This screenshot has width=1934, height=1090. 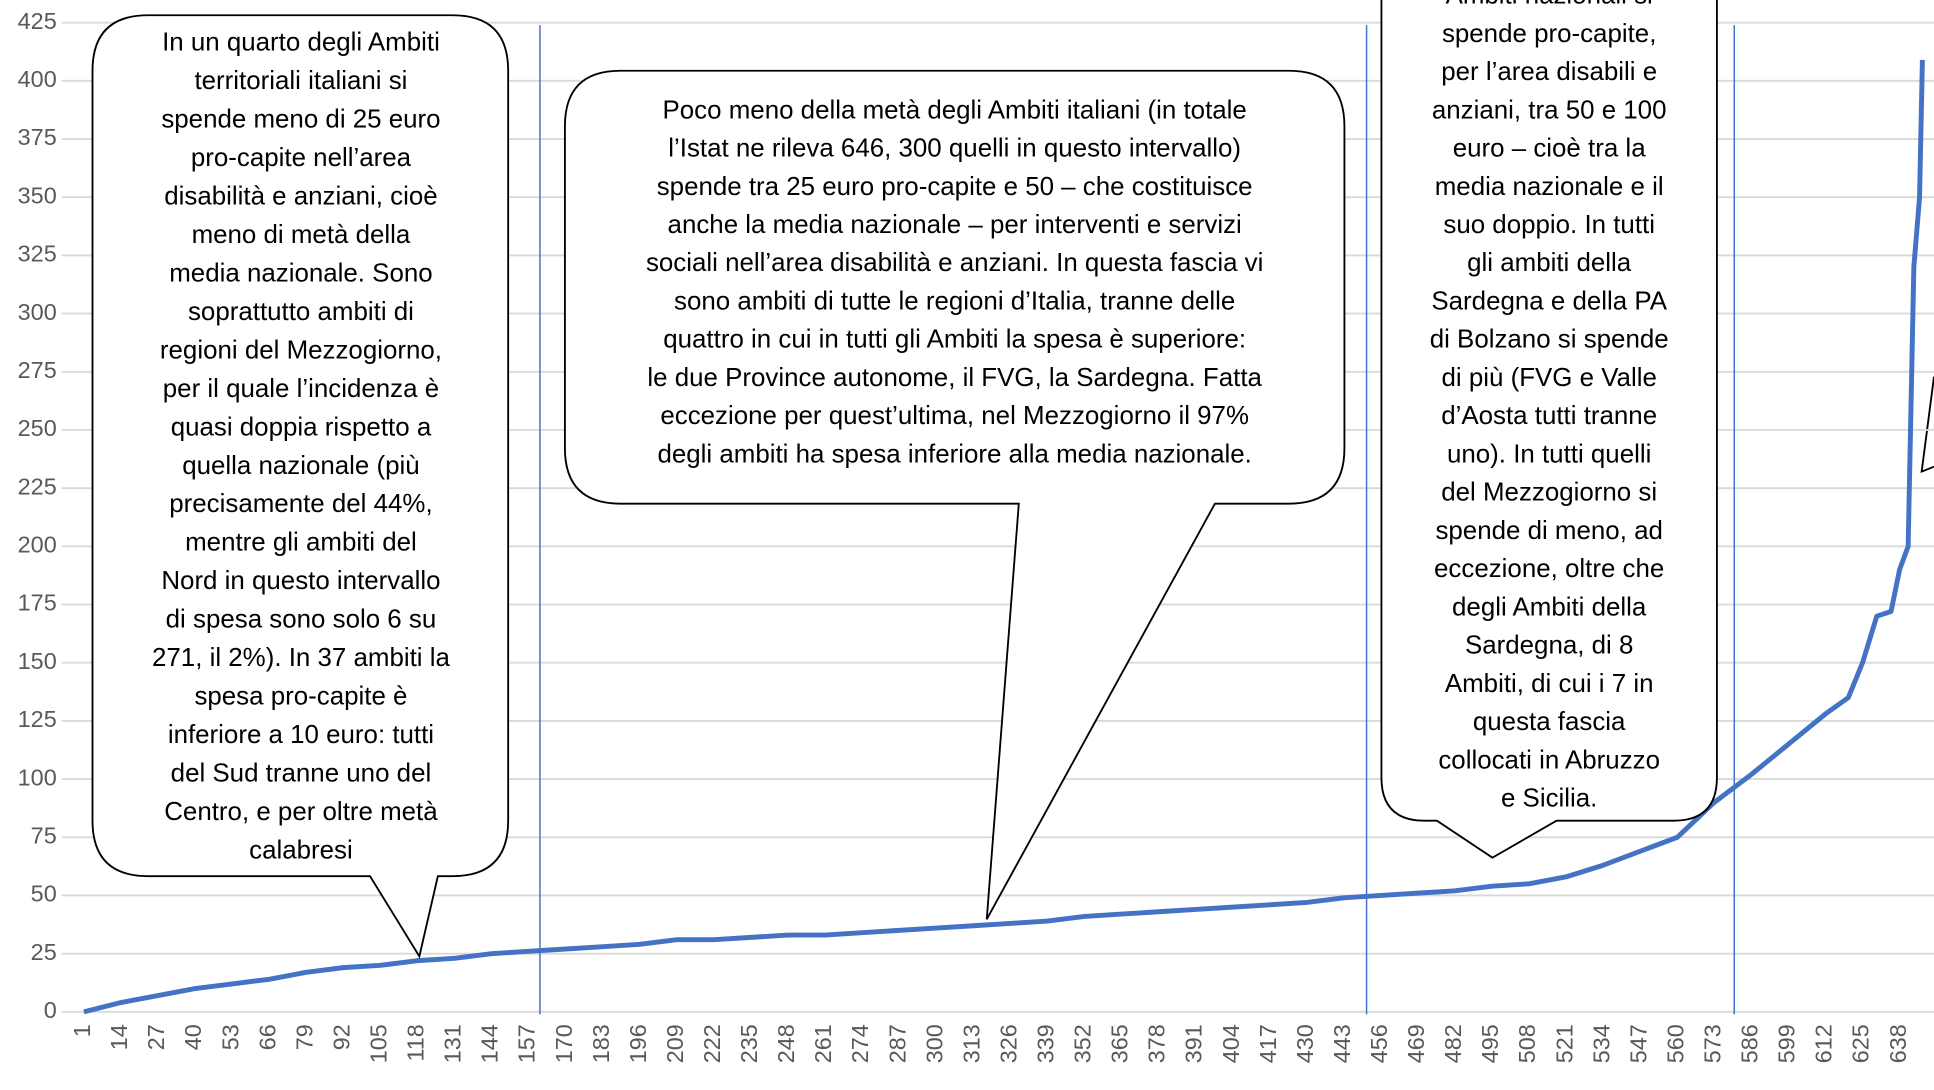 What do you see at coordinates (1231, 1043) in the screenshot?
I see `x-tick-label: 404` at bounding box center [1231, 1043].